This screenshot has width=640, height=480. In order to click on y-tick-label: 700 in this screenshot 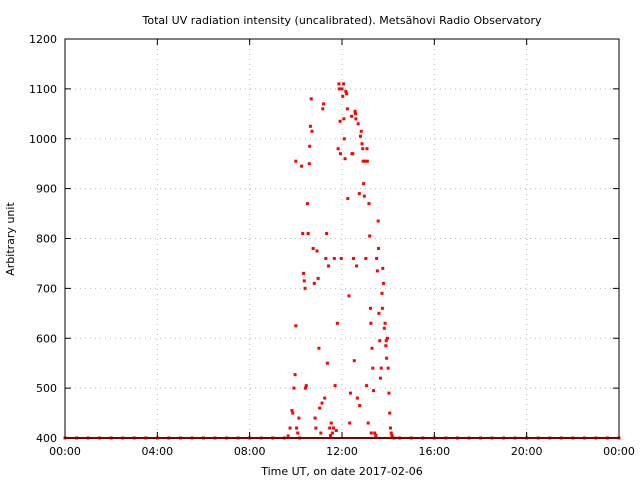, I will do `click(46, 288)`.